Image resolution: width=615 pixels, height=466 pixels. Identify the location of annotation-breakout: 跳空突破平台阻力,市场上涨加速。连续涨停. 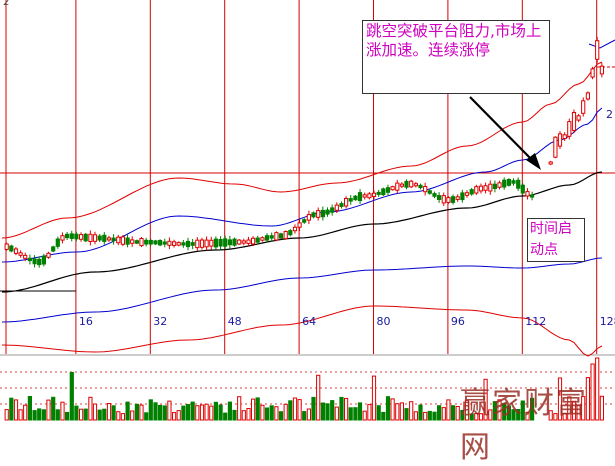
(456, 57).